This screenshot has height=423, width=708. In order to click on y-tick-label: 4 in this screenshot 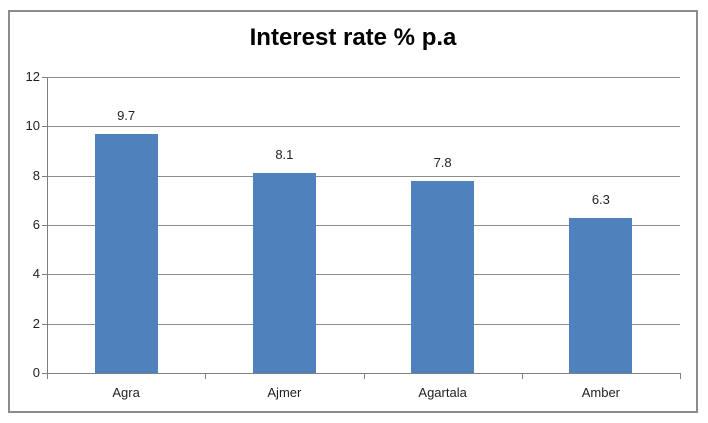, I will do `click(36, 274)`.